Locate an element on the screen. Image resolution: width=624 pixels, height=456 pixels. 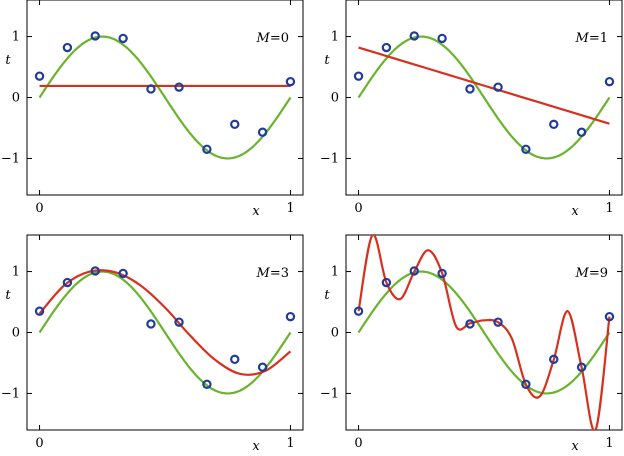
order-label: M=0 is located at coordinates (273, 38).